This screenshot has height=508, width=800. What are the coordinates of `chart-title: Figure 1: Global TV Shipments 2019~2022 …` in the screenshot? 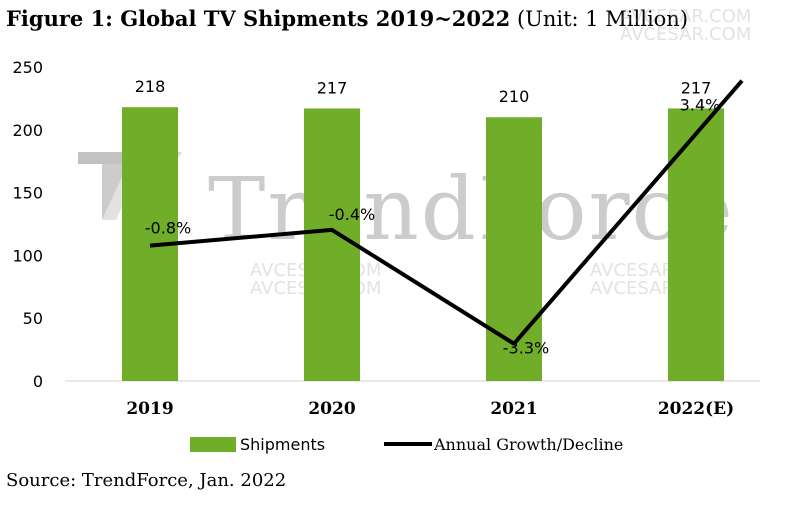 It's located at (347, 18).